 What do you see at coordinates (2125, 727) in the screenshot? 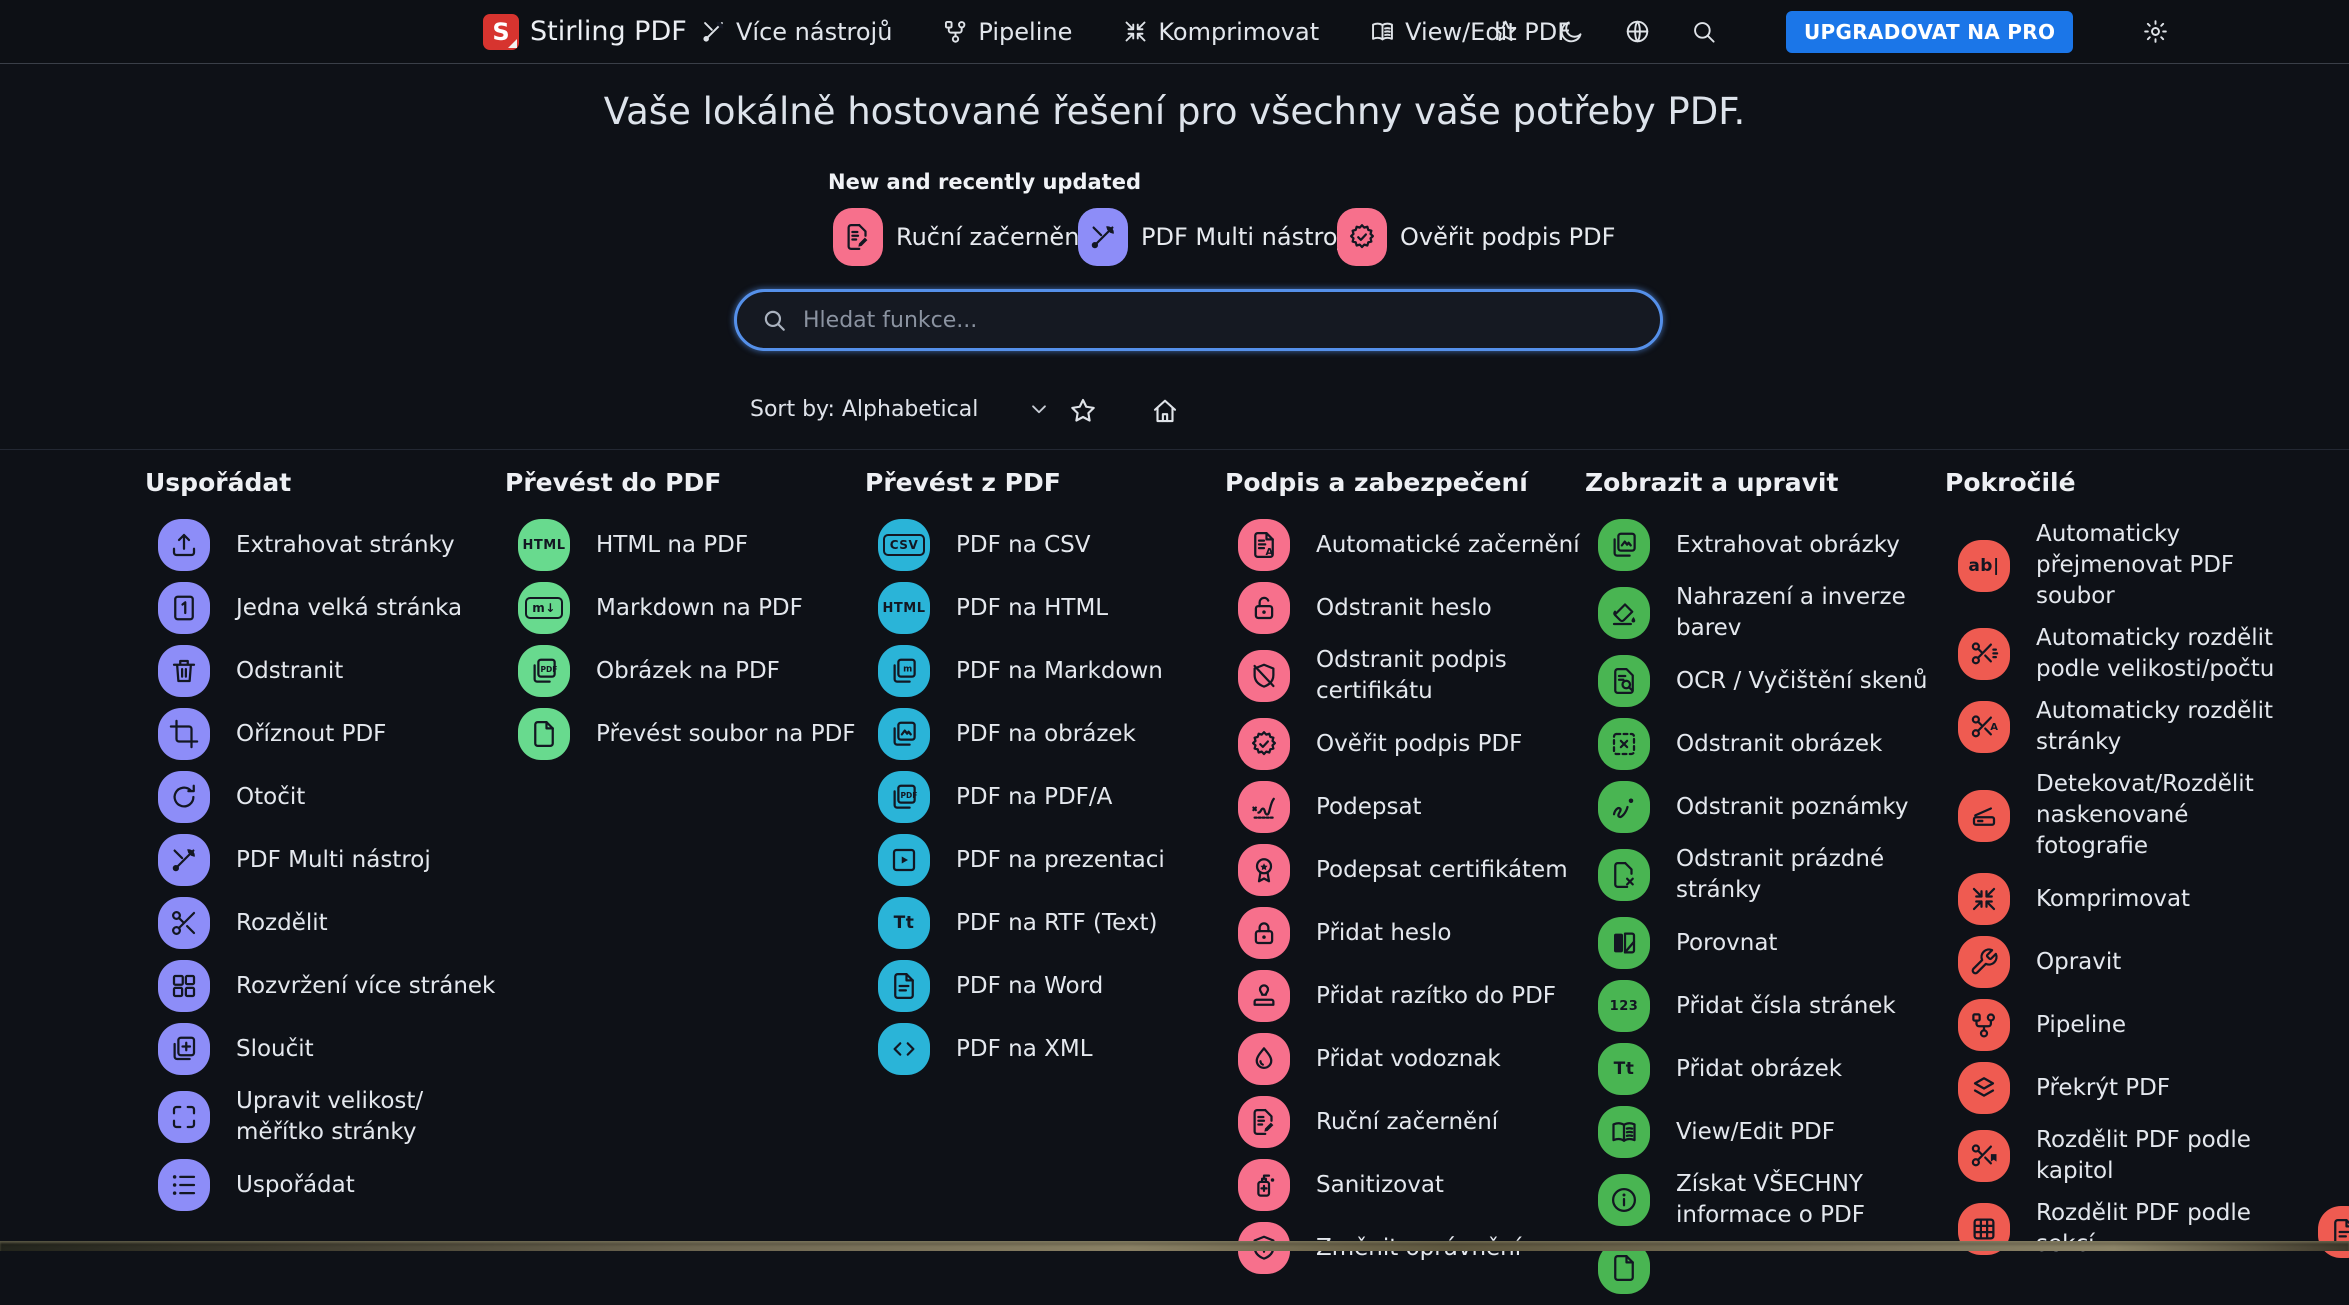
I see `list-item-automaticky-rozd-lit-str-nky: Automaticky rozdělit stránky` at bounding box center [2125, 727].